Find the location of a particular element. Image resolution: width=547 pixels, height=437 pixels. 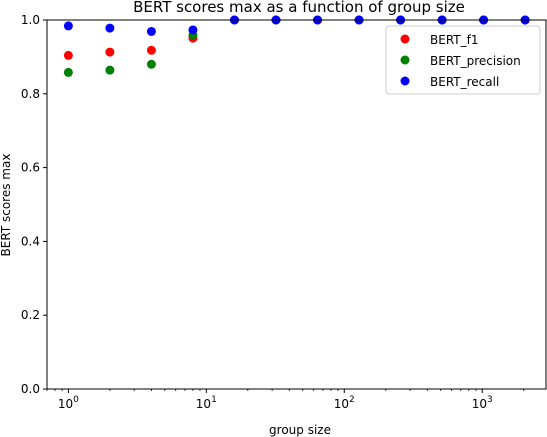

legend-label: BERT_precision is located at coordinates (475, 61).